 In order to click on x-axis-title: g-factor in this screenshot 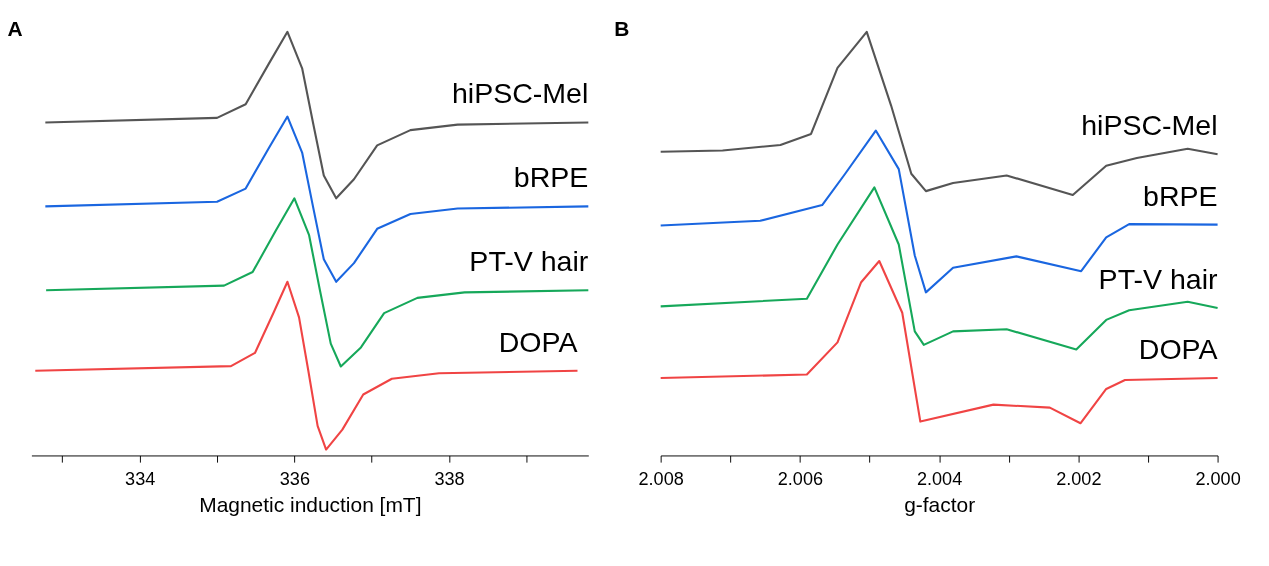, I will do `click(940, 505)`.